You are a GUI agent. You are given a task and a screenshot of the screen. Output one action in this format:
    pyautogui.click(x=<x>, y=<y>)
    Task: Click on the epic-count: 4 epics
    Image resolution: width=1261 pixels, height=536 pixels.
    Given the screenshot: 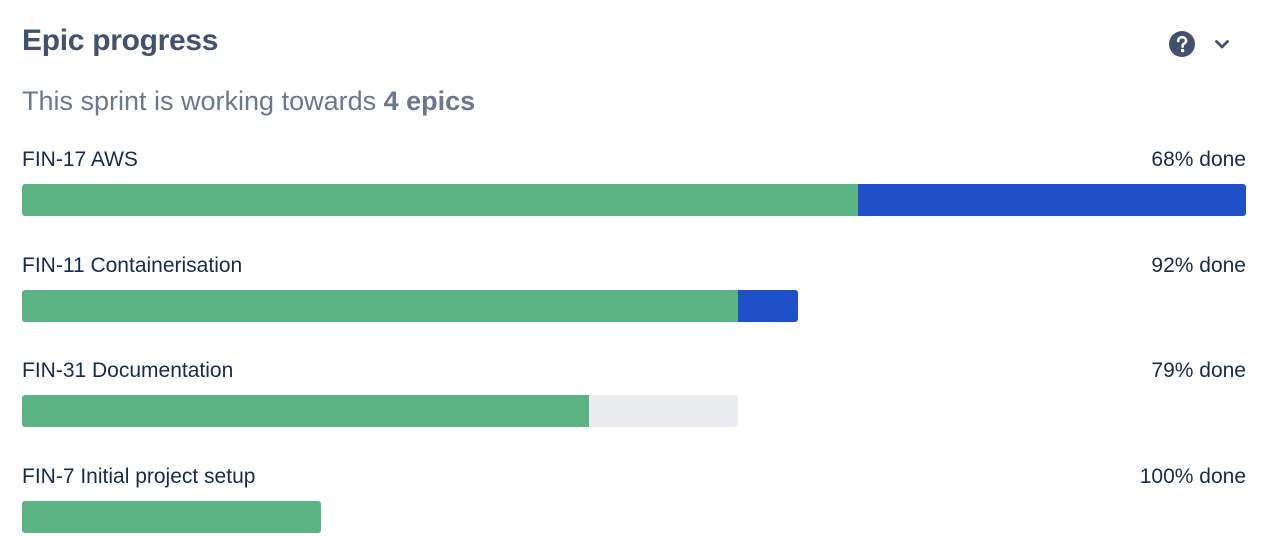 What is the action you would take?
    pyautogui.click(x=429, y=101)
    